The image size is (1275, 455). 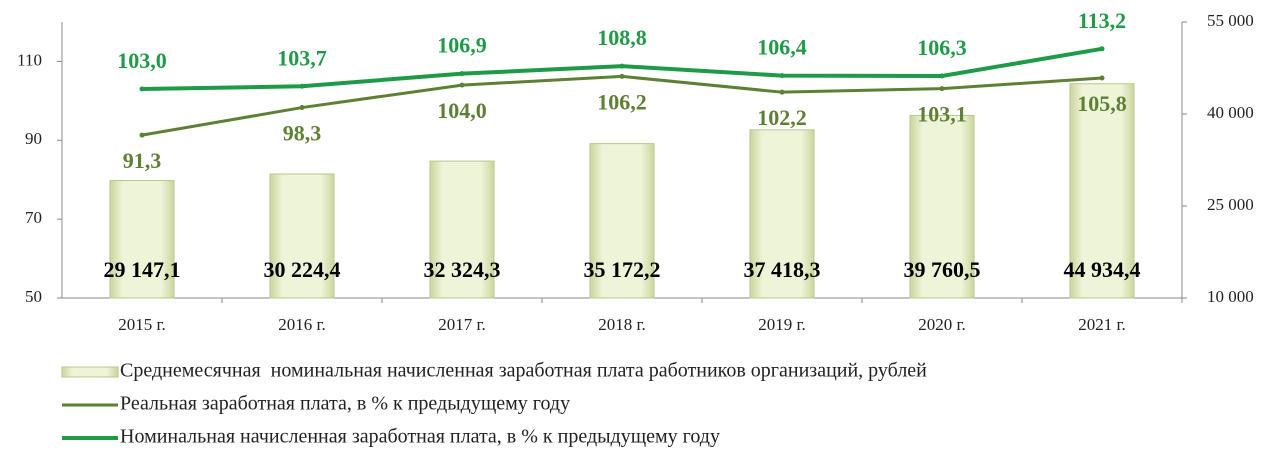 What do you see at coordinates (302, 133) in the screenshot?
I see `line-label: 98,3` at bounding box center [302, 133].